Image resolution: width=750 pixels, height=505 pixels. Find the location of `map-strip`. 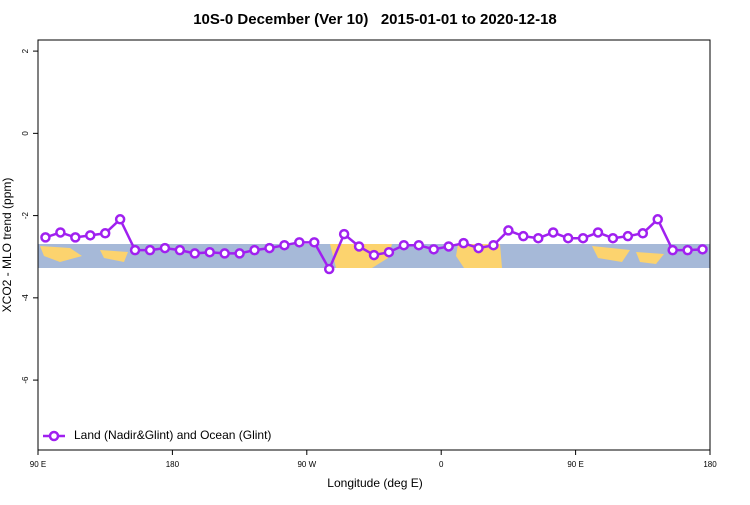

map-strip is located at coordinates (374, 256).